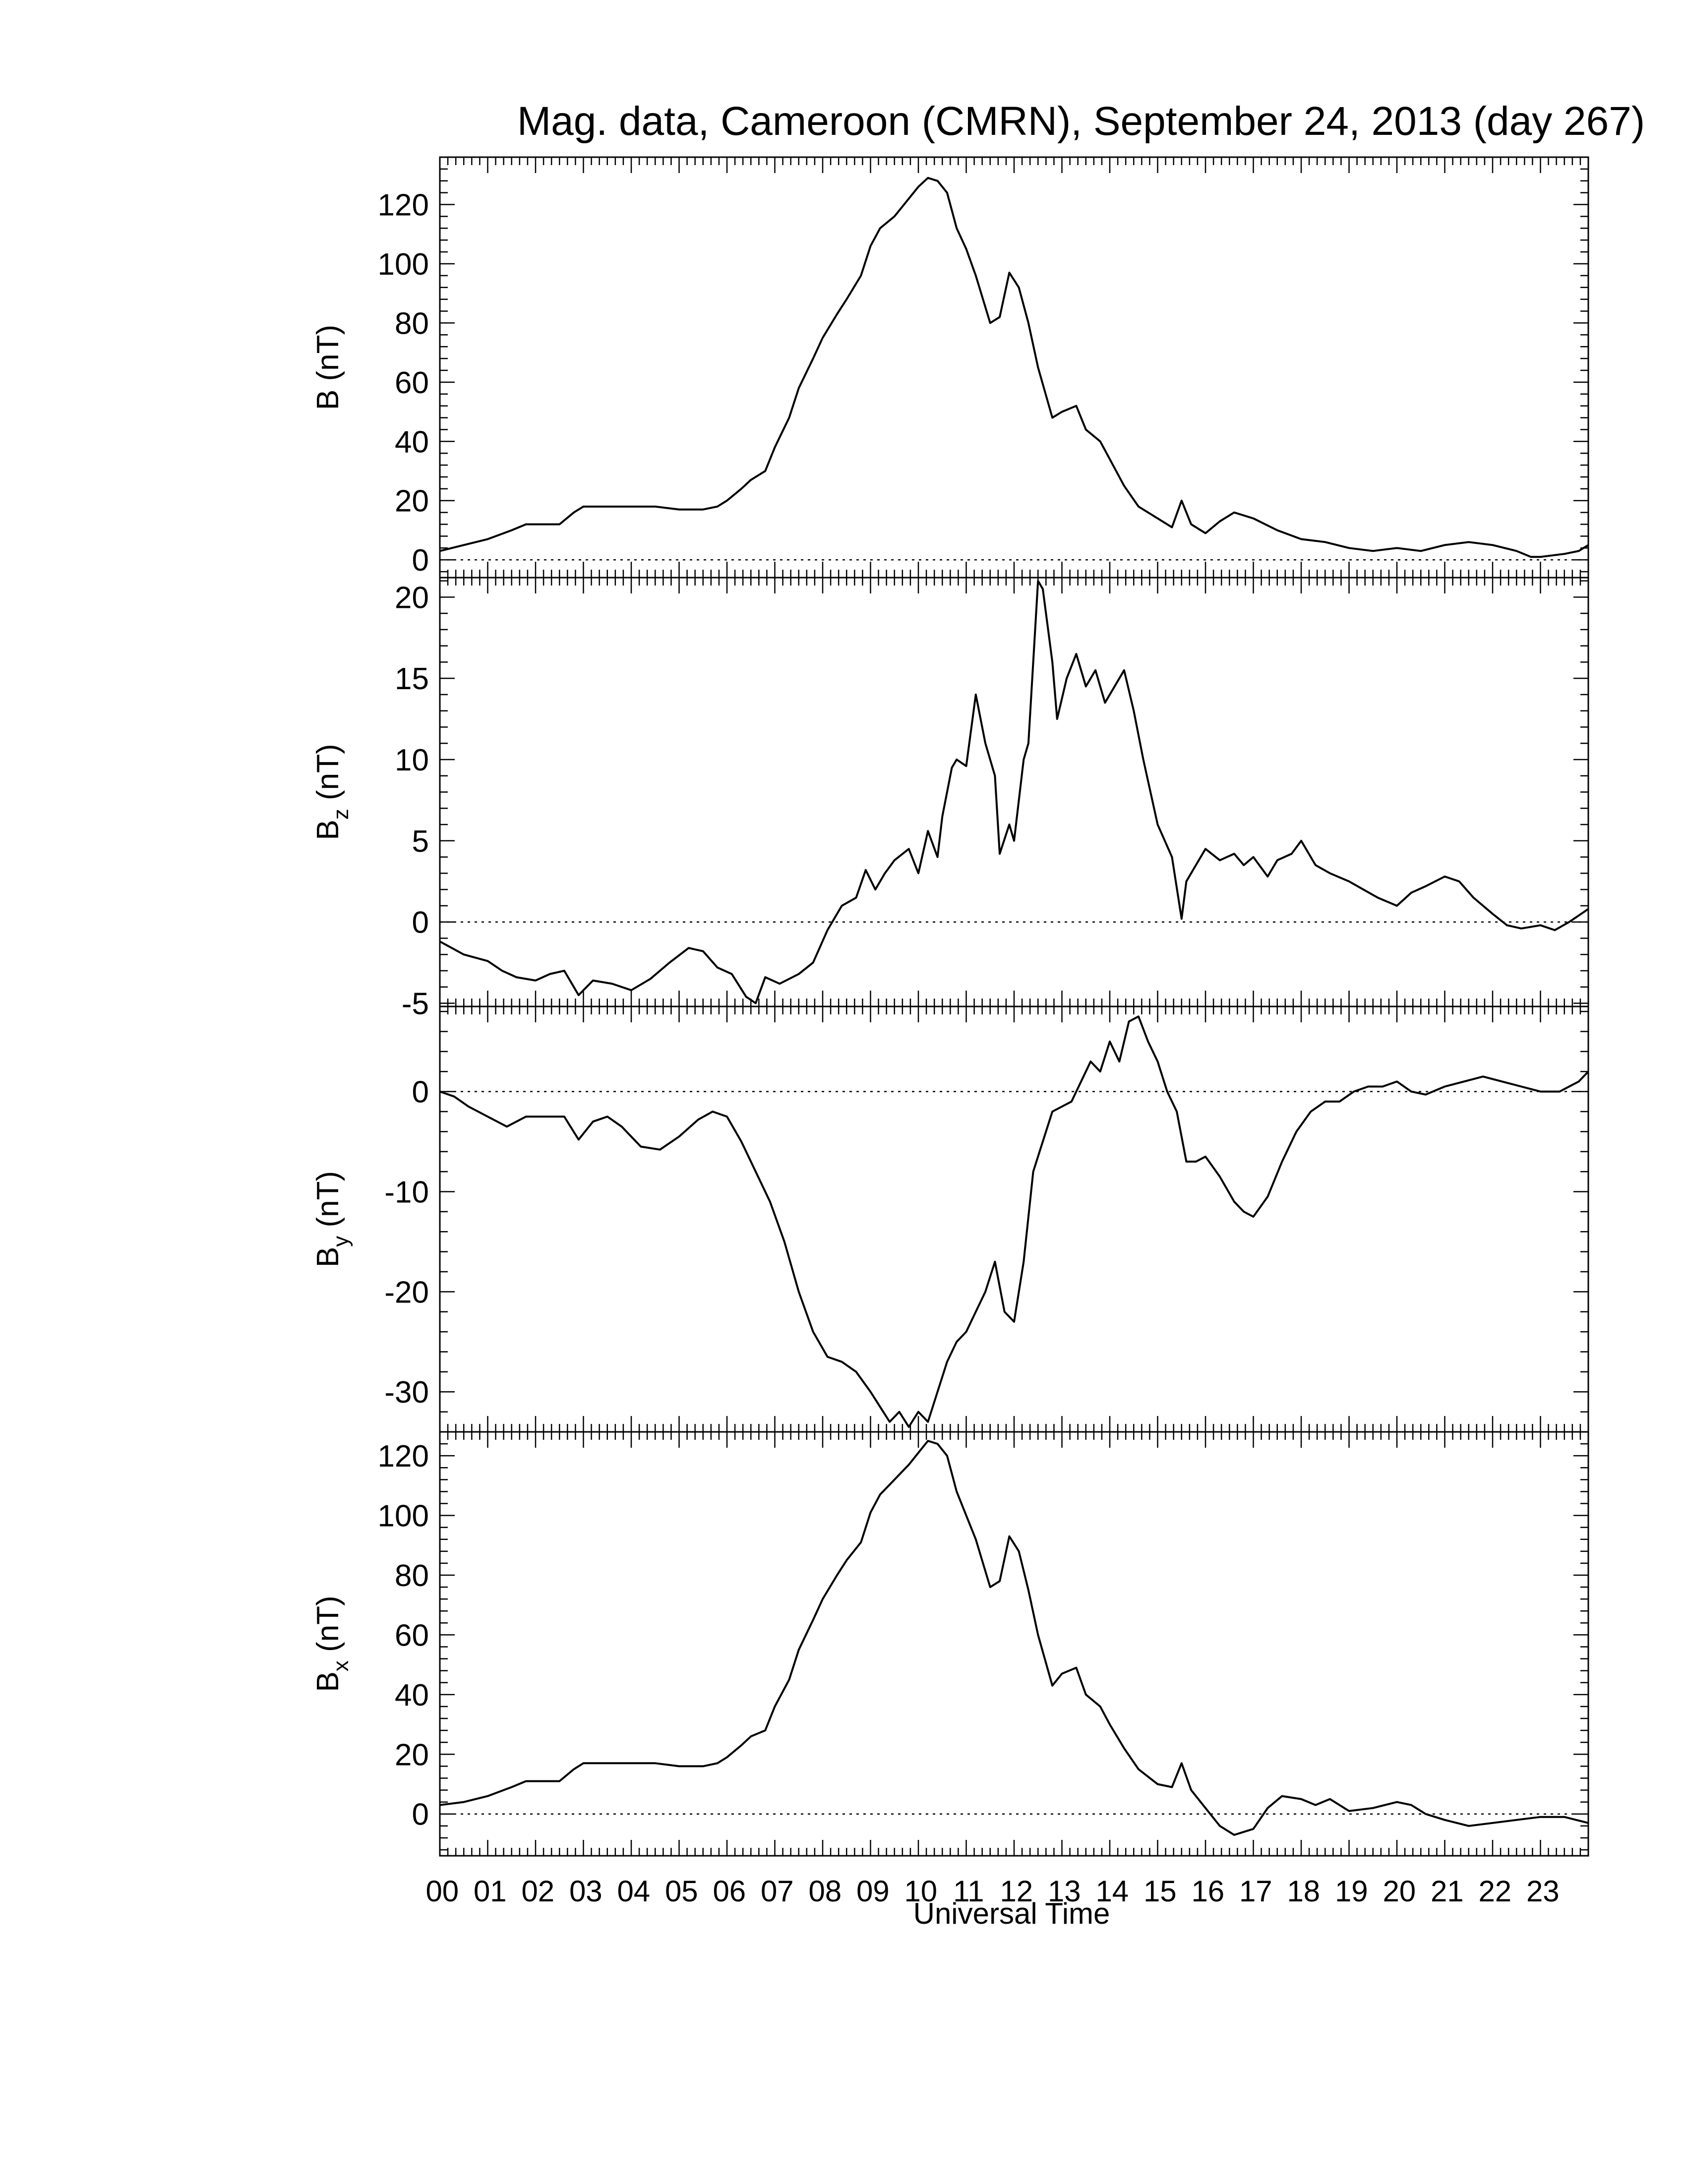 This screenshot has width=1686, height=2184. I want to click on x-tick-label: 20, so click(1400, 1891).